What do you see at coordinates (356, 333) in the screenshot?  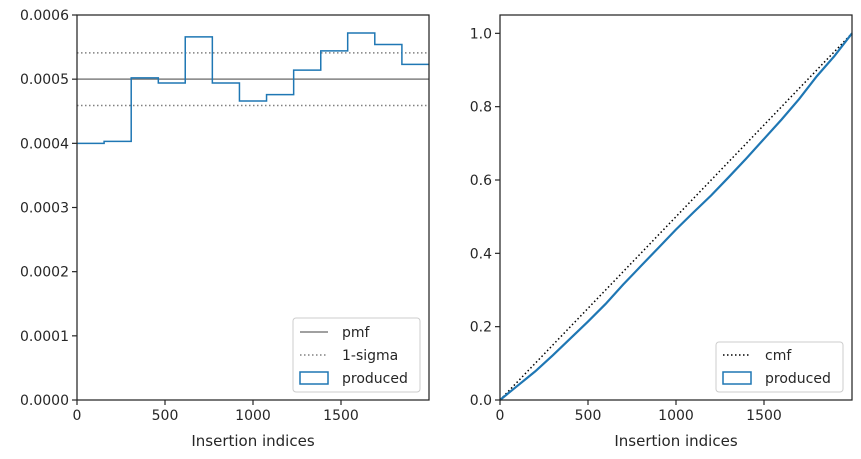 I see `legend-pmf-label: pmf` at bounding box center [356, 333].